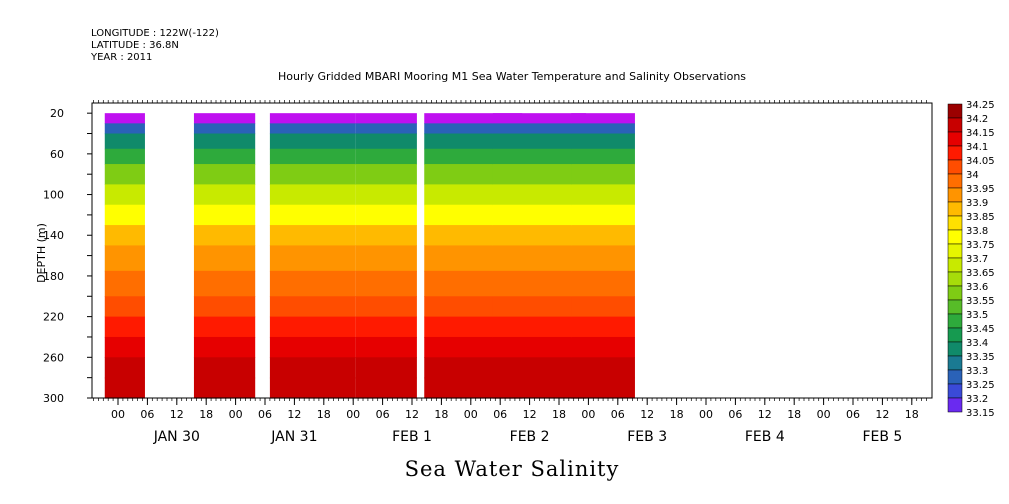 This screenshot has height=504, width=1009. Describe the element at coordinates (53, 235) in the screenshot. I see `y-tick-label: 140` at that location.